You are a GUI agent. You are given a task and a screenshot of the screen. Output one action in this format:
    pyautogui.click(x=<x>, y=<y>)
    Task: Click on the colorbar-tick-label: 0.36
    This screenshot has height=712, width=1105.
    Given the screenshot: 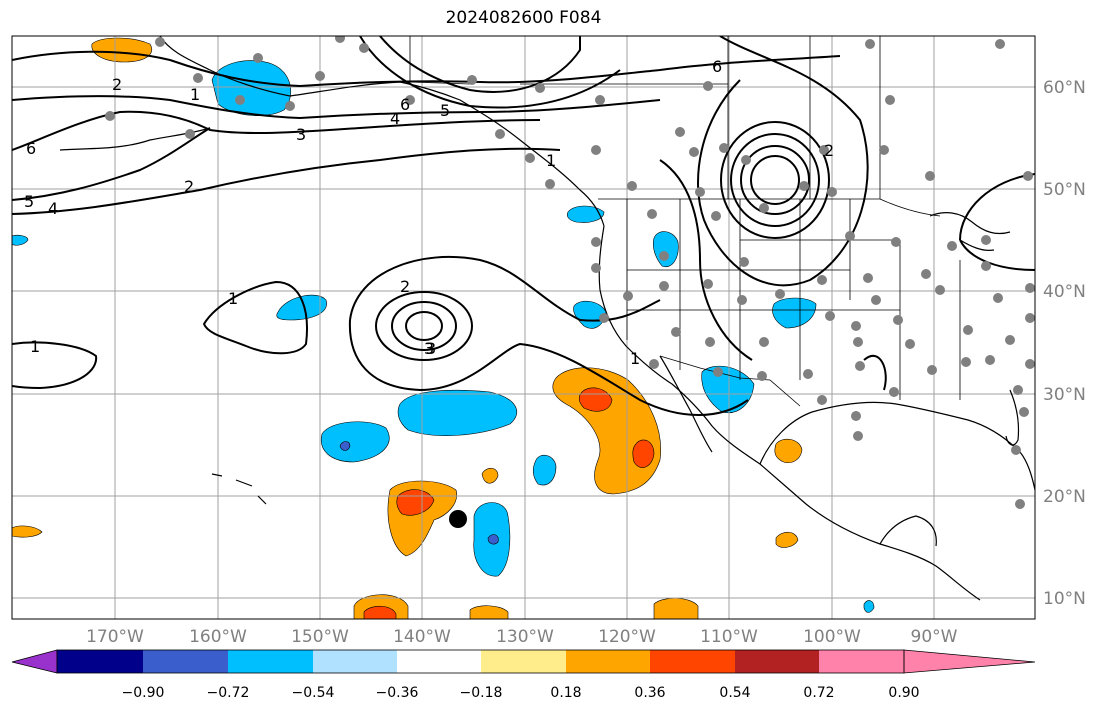 What is the action you would take?
    pyautogui.click(x=649, y=693)
    